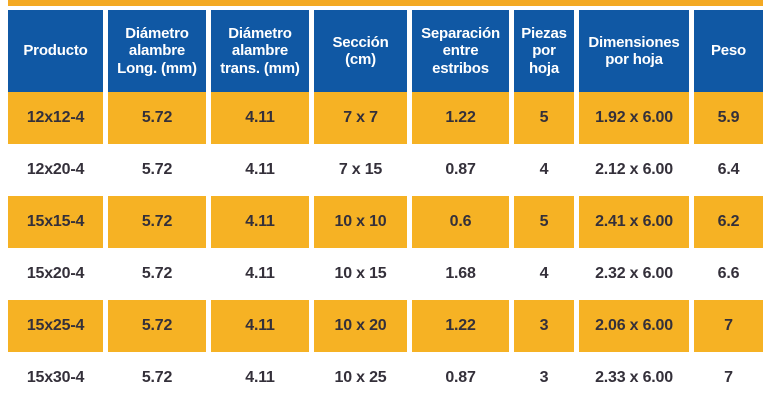 The height and width of the screenshot is (404, 768). I want to click on product-cell: 15x20-4, so click(55, 274).